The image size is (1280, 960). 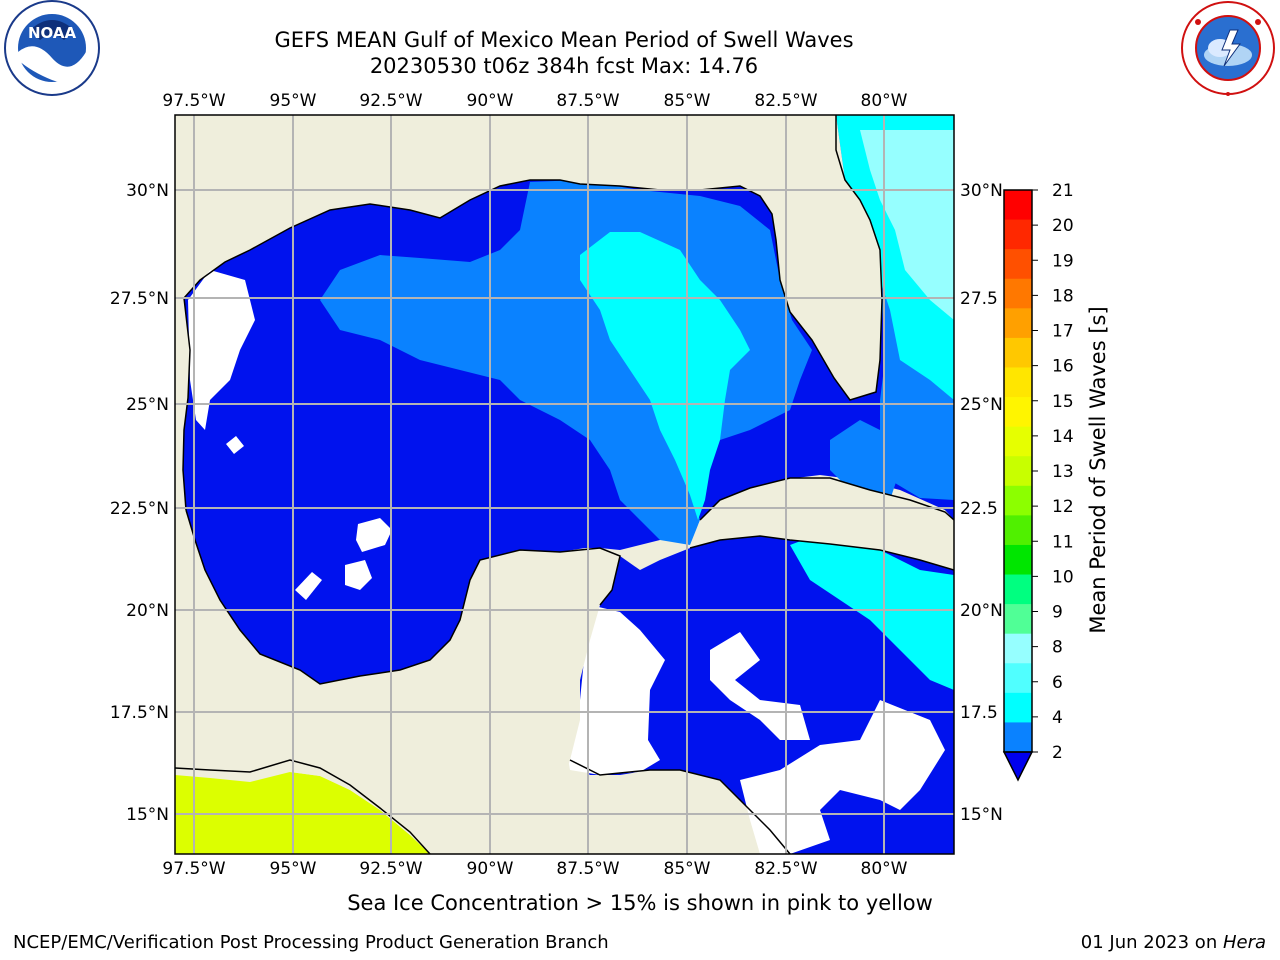 I want to click on lat-ticks-right: 30°N 27.5 25°N 22.5 20°N 17.5 15°N, so click(x=981, y=503).